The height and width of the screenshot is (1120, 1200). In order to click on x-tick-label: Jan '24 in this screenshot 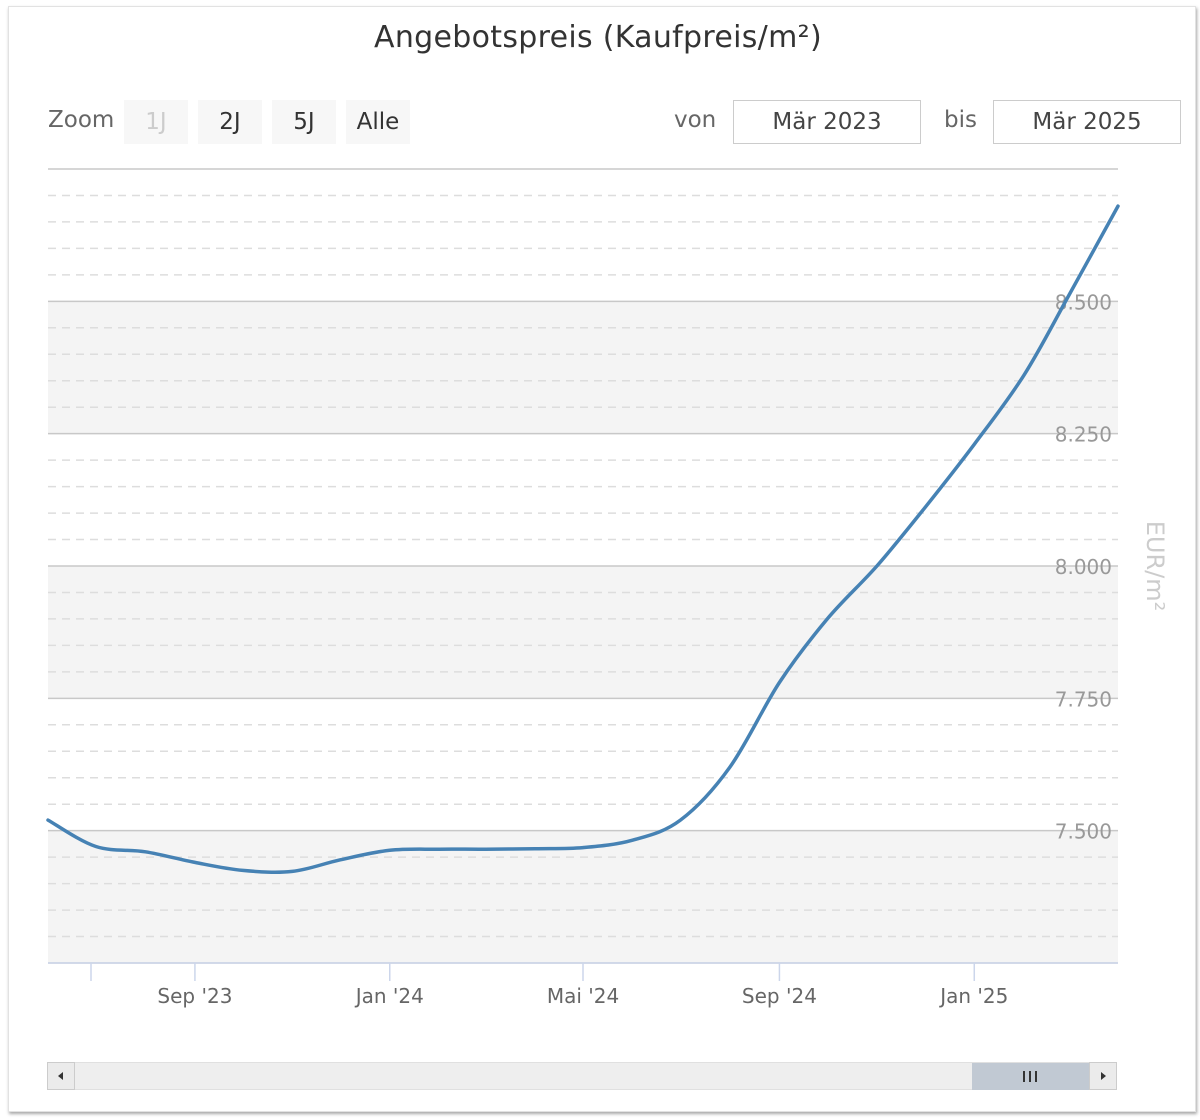, I will do `click(389, 996)`.